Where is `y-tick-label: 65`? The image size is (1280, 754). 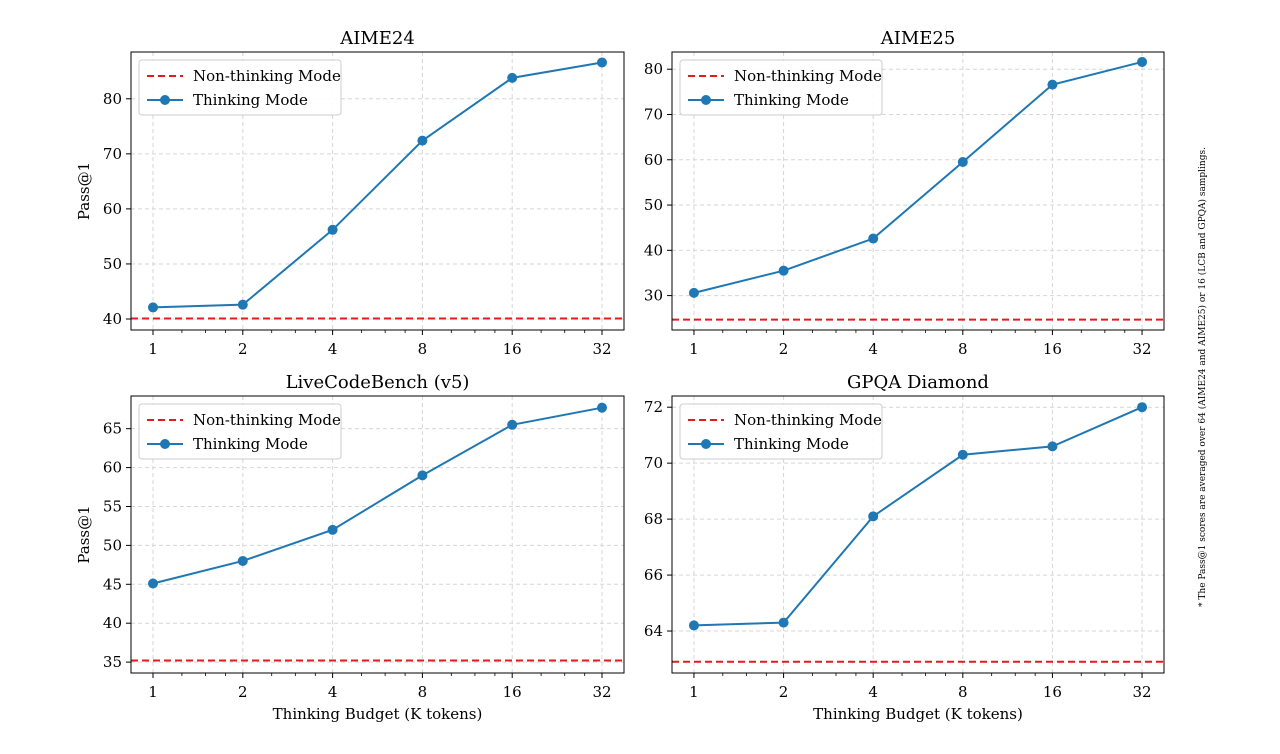
y-tick-label: 65 is located at coordinates (112, 429).